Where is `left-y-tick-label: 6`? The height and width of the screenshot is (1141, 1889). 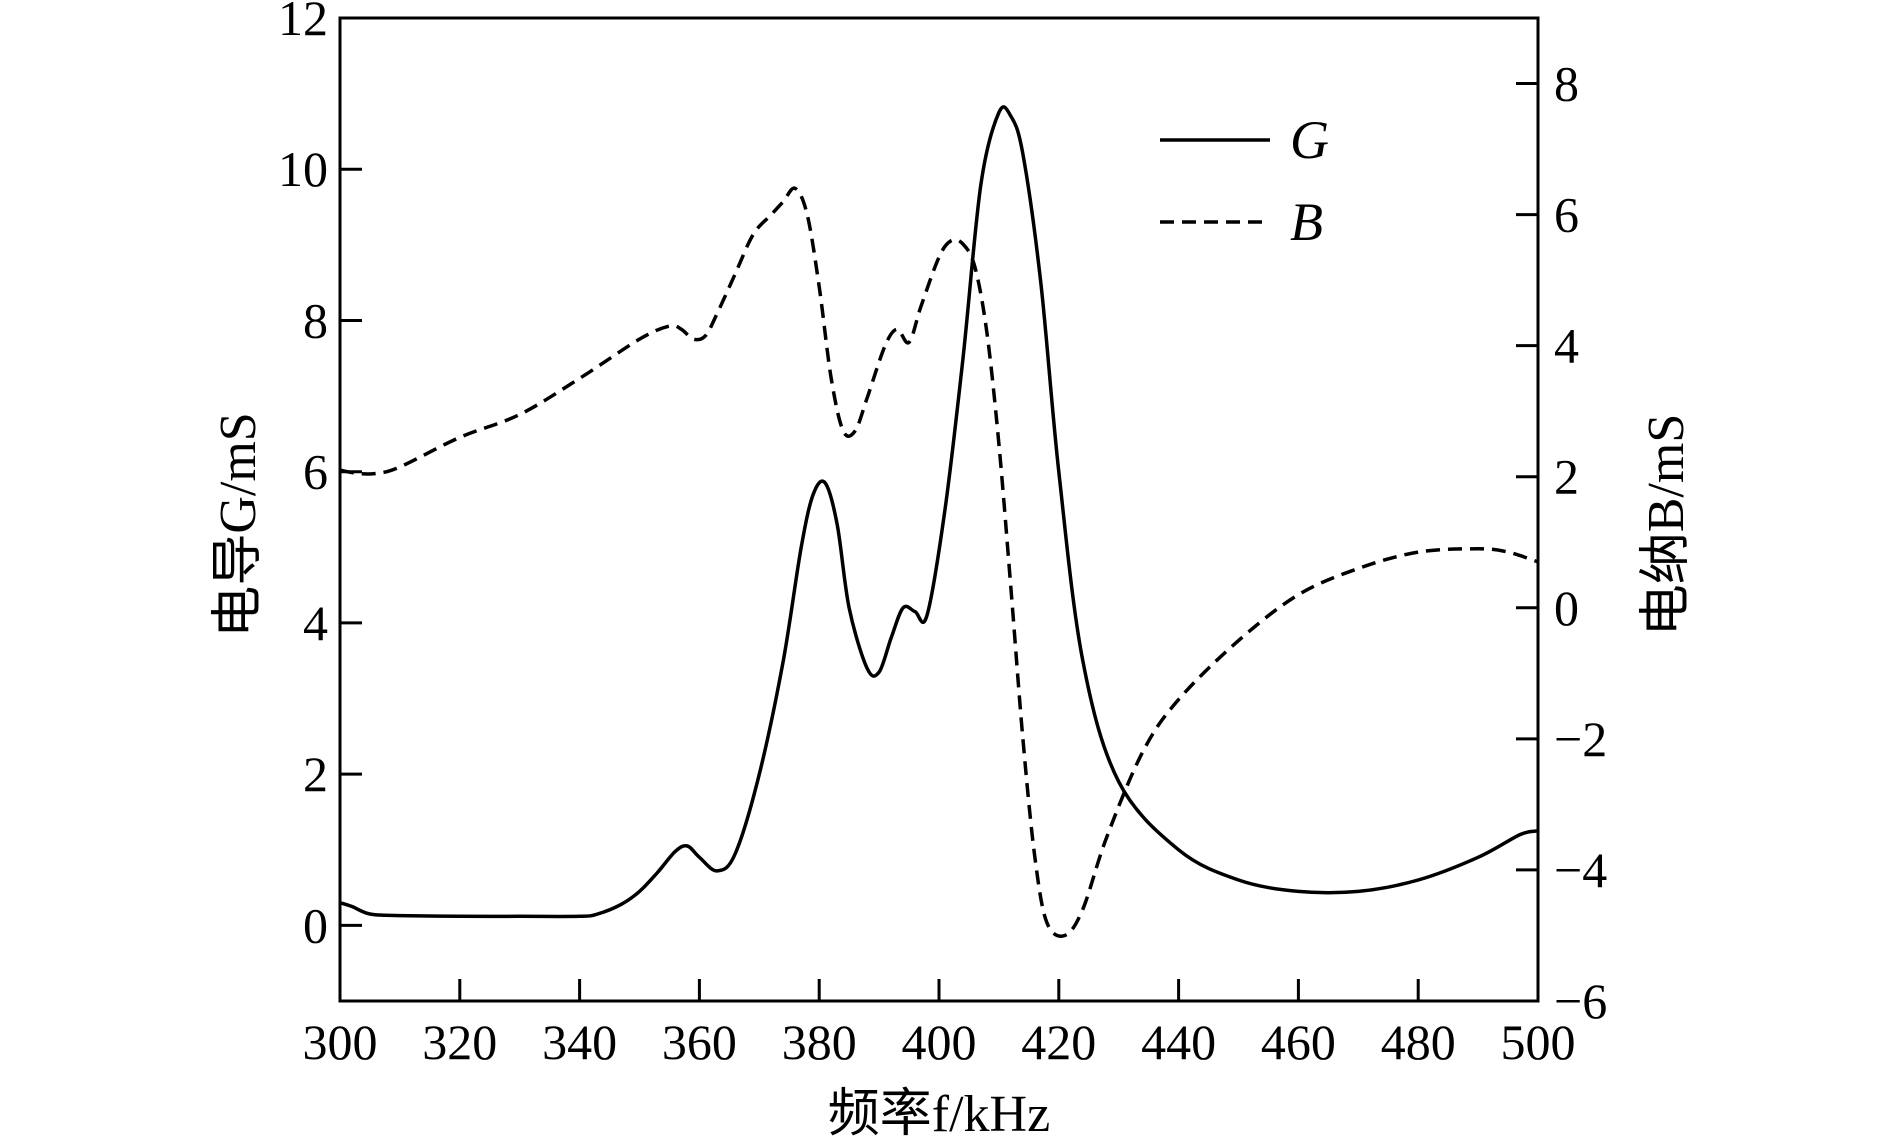 left-y-tick-label: 6 is located at coordinates (315, 472).